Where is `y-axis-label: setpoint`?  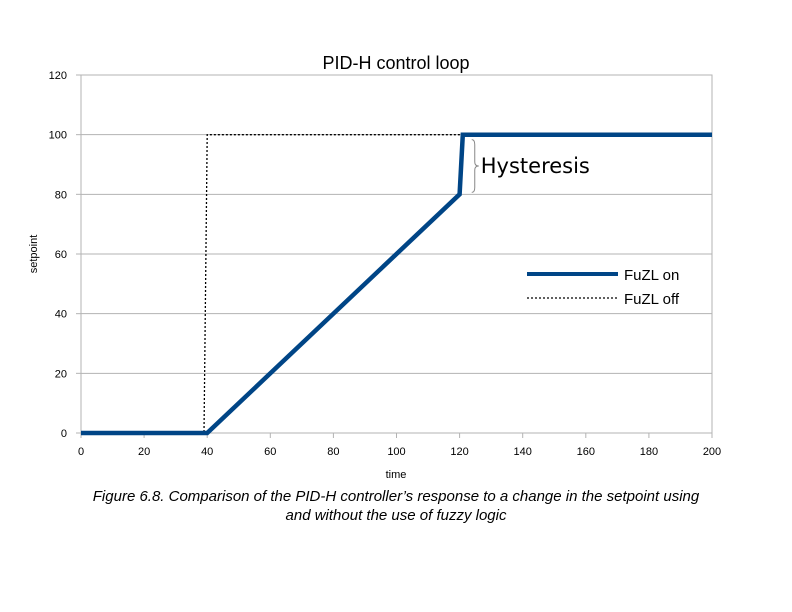
y-axis-label: setpoint is located at coordinates (34, 254).